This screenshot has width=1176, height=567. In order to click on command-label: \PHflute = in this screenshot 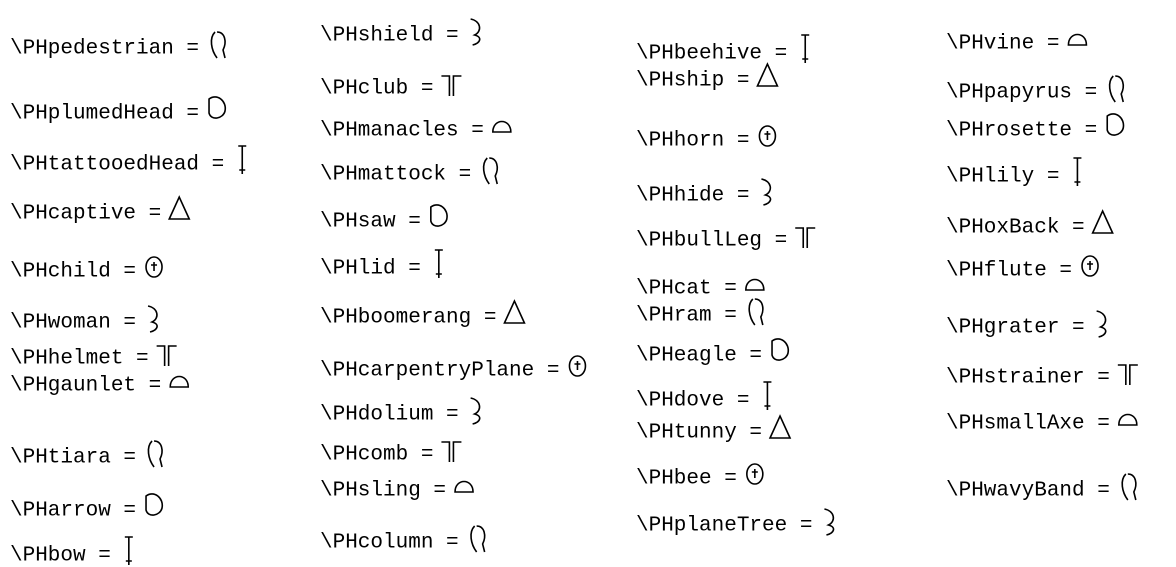, I will do `click(1009, 271)`.